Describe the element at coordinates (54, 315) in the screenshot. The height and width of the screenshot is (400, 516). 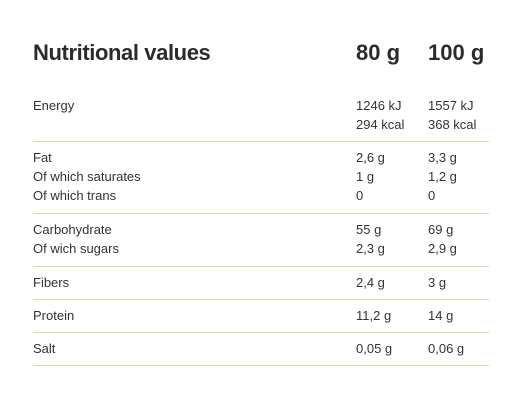
I see `row-label: Protein` at that location.